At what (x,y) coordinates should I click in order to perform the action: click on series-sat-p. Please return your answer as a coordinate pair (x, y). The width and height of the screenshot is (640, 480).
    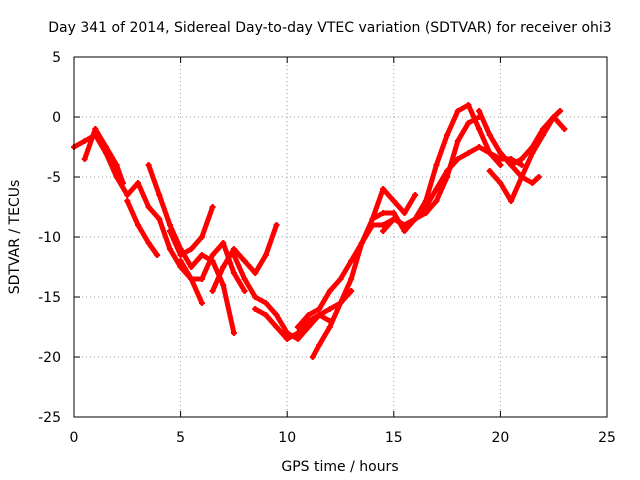
    Looking at the image, I should click on (519, 168).